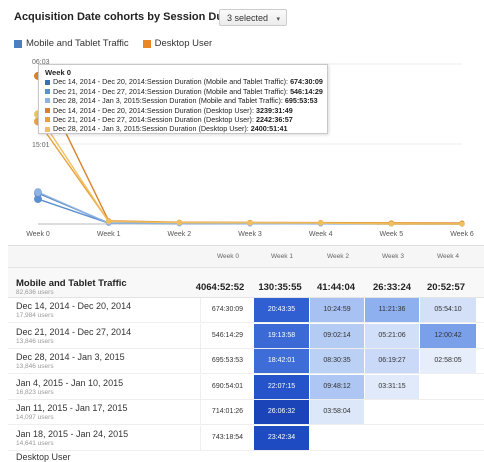 Image resolution: width=484 pixels, height=462 pixels. I want to click on cohort-cell: 743:18:54, so click(227, 438).